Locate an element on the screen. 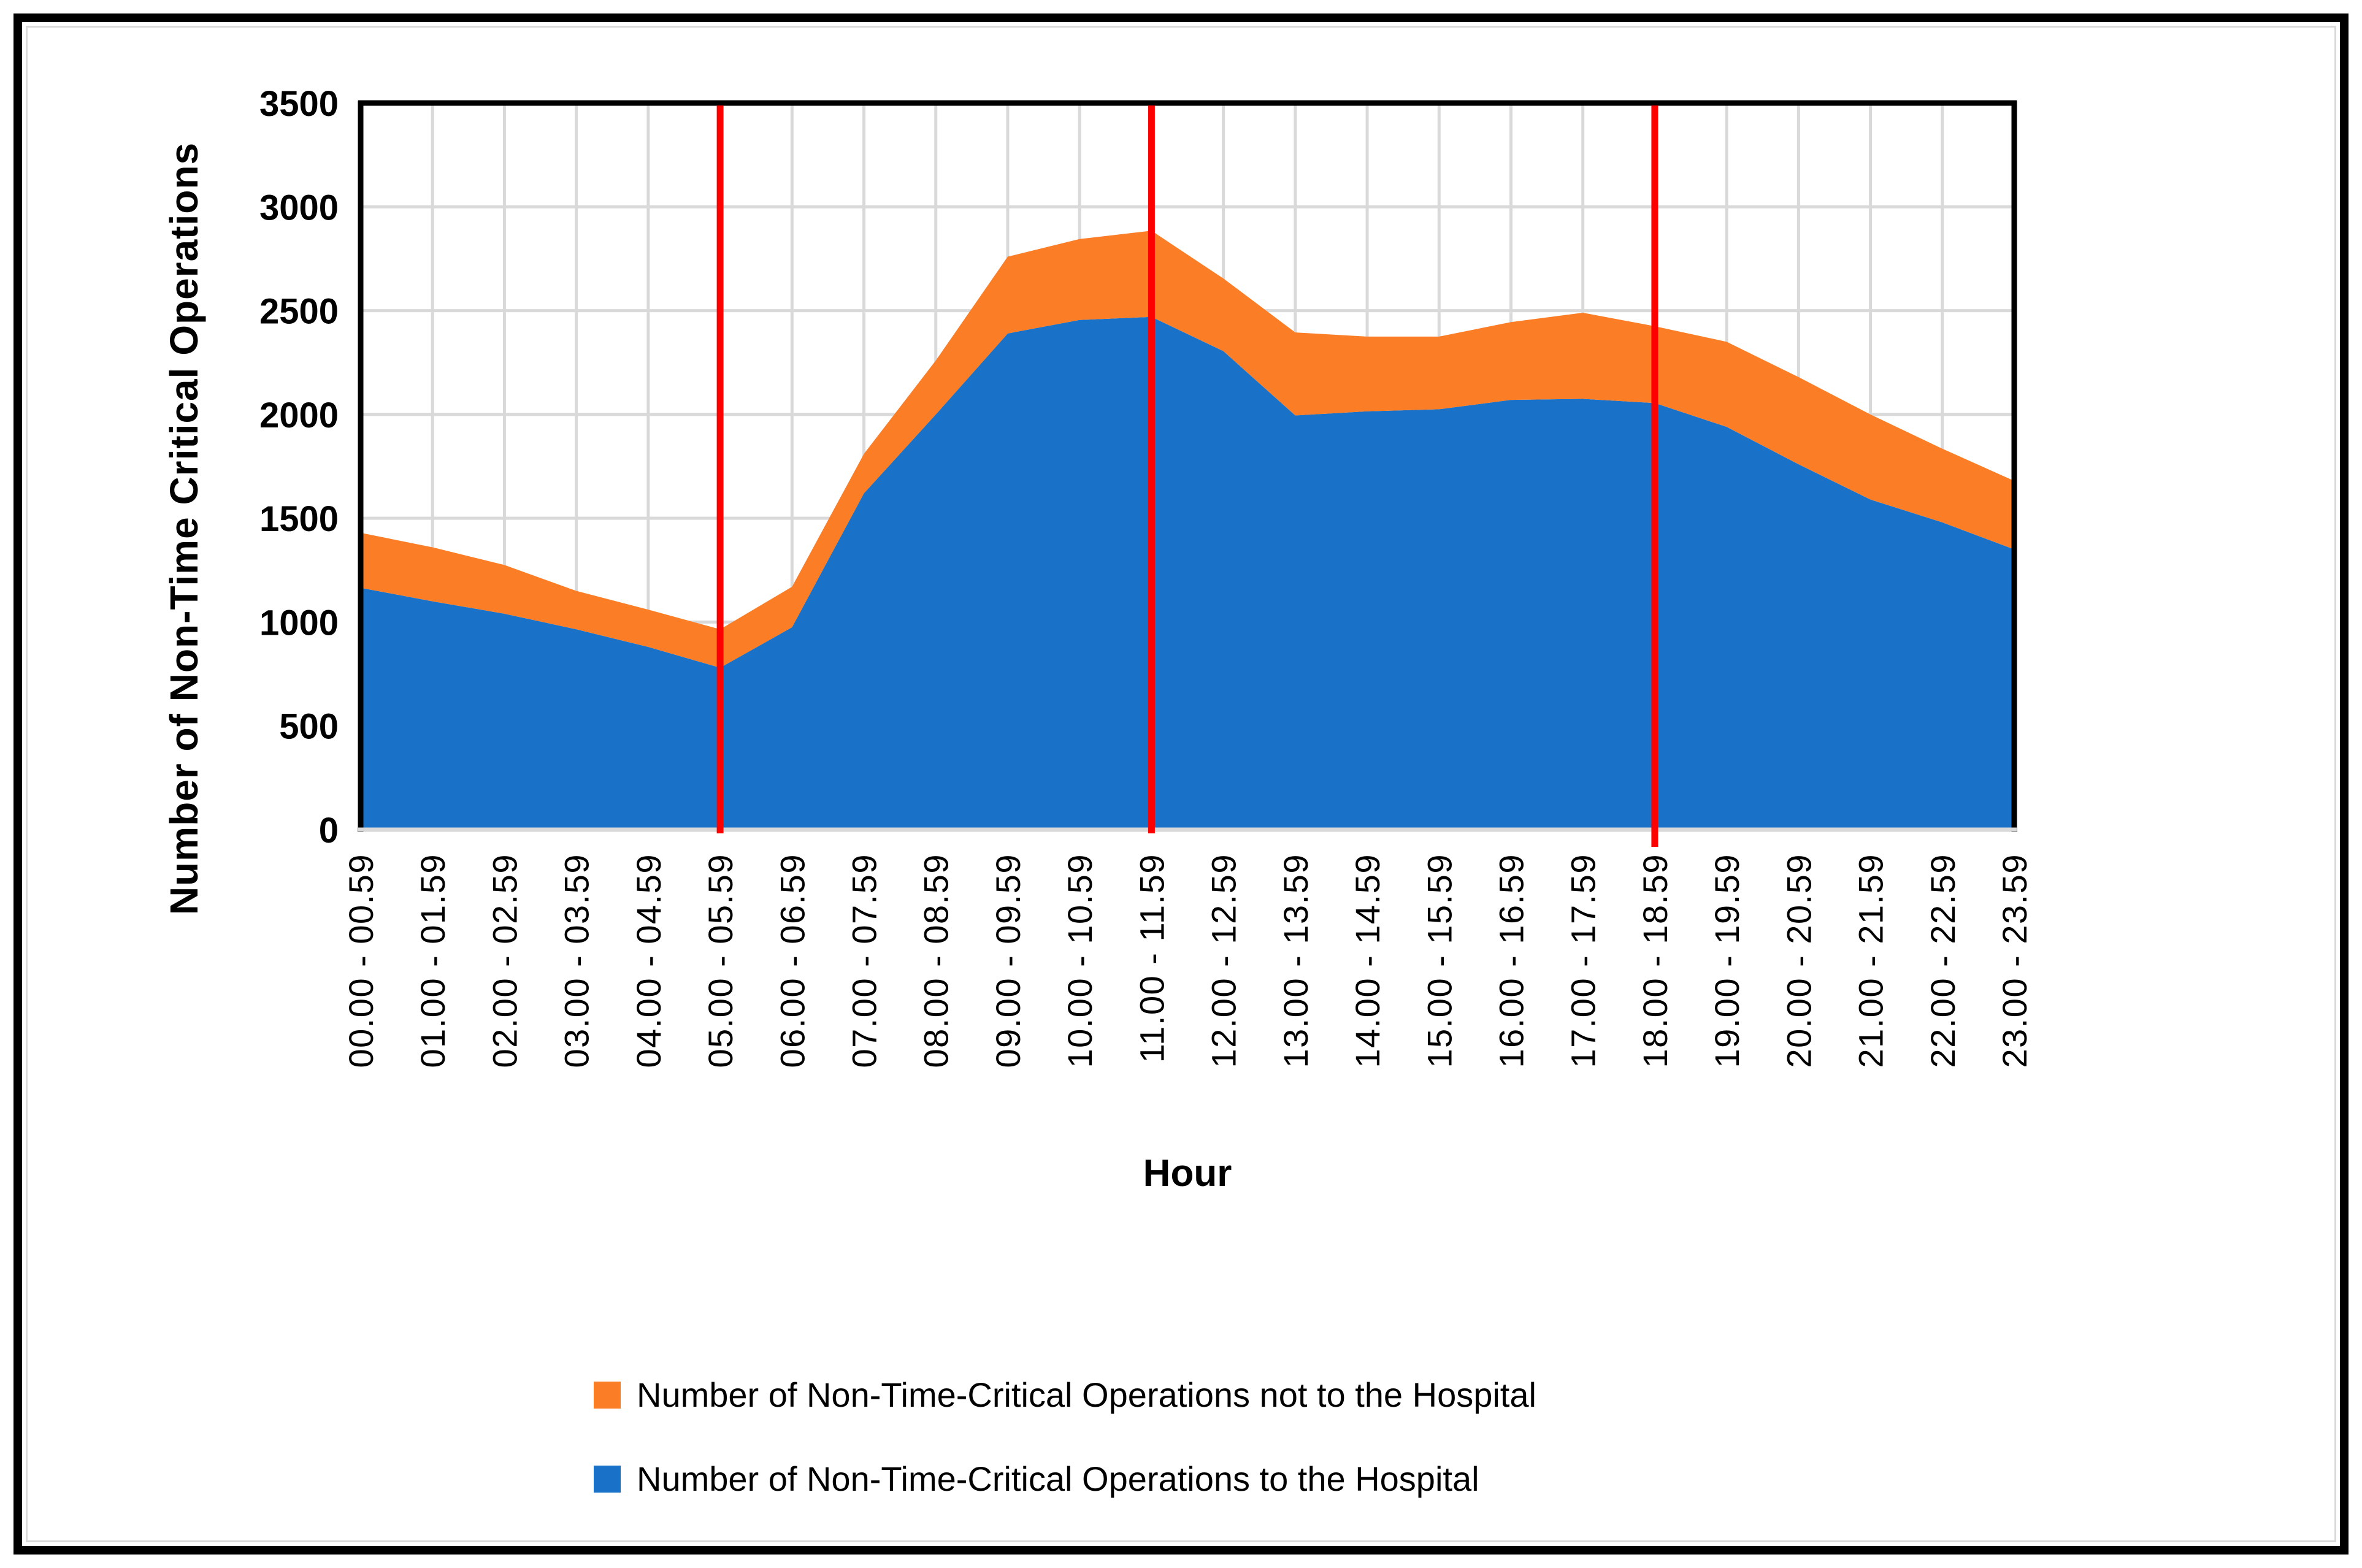 This screenshot has height=1568, width=2362. x-tick-label: 22.00 - 22.59 is located at coordinates (1942, 961).